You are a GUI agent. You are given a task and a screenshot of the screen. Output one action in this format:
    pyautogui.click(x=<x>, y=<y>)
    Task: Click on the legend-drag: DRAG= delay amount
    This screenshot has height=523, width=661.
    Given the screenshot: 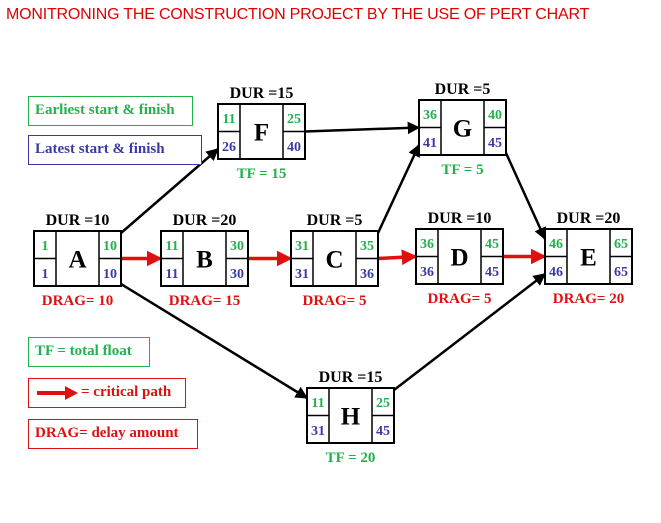 What is the action you would take?
    pyautogui.click(x=113, y=434)
    